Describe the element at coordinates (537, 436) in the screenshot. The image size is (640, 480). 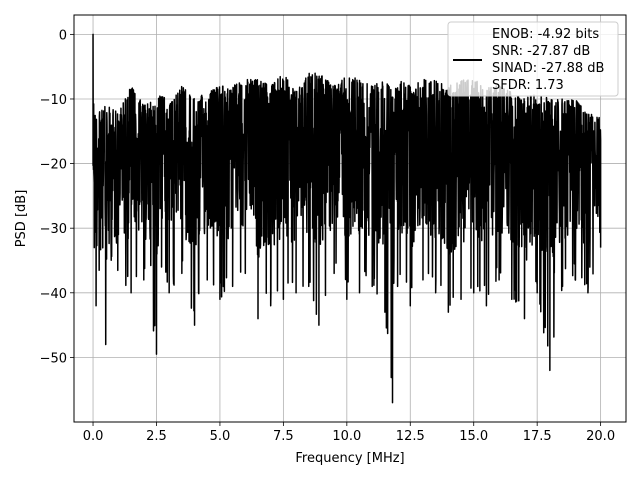
I see `x-tick-label-7: 17.5` at that location.